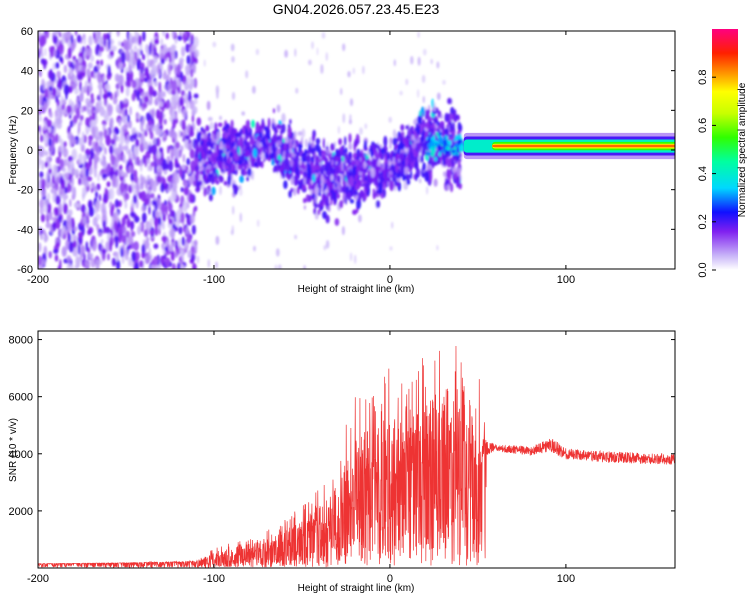 This screenshot has height=600, width=750. I want to click on y-tick-label: 0, so click(30, 151).